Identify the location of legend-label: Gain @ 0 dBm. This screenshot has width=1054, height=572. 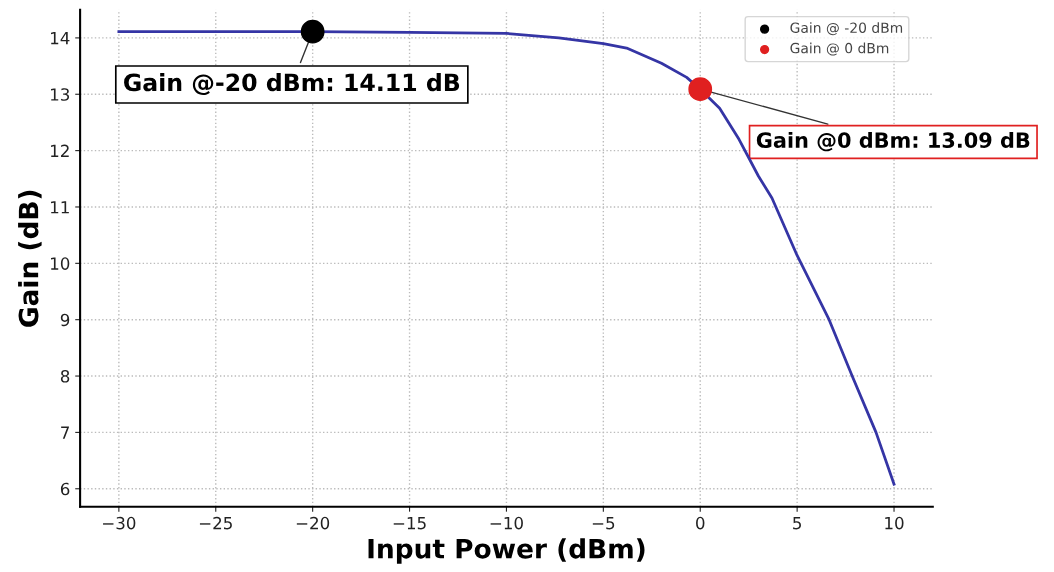
(839, 49).